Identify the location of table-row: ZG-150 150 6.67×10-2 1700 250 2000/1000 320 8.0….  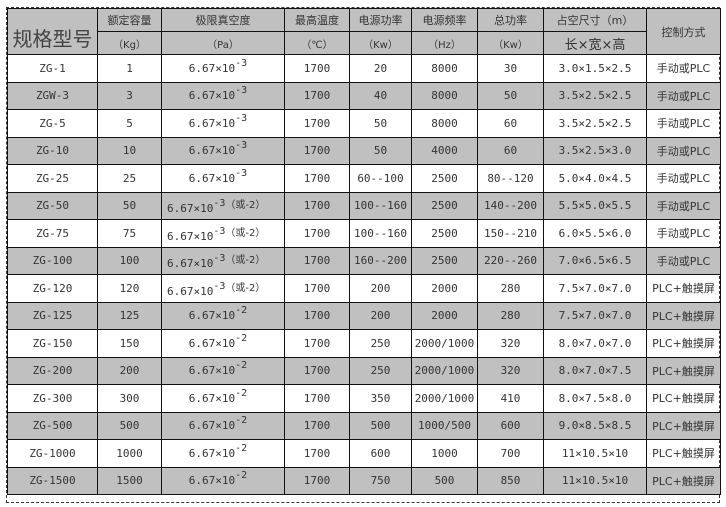
(364, 343).